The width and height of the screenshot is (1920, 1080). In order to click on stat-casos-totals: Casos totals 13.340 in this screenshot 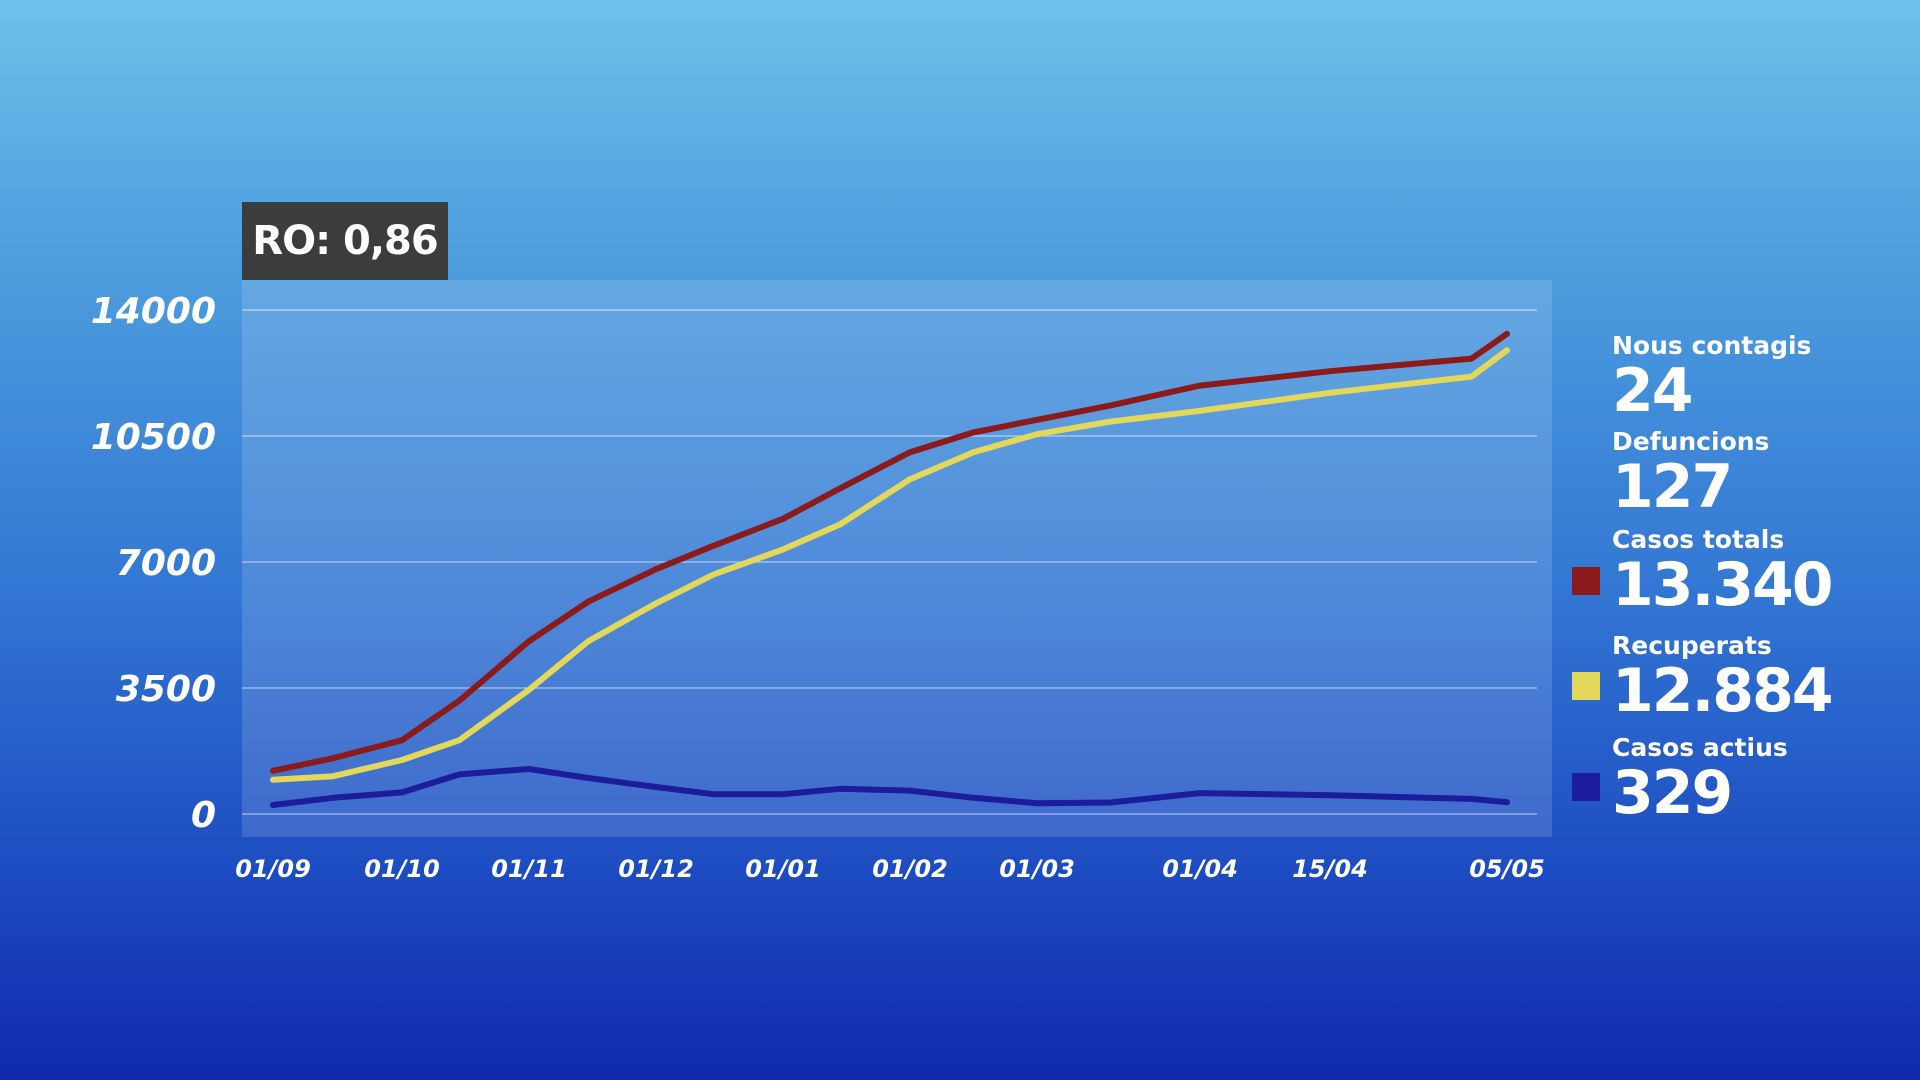, I will do `click(1723, 572)`.